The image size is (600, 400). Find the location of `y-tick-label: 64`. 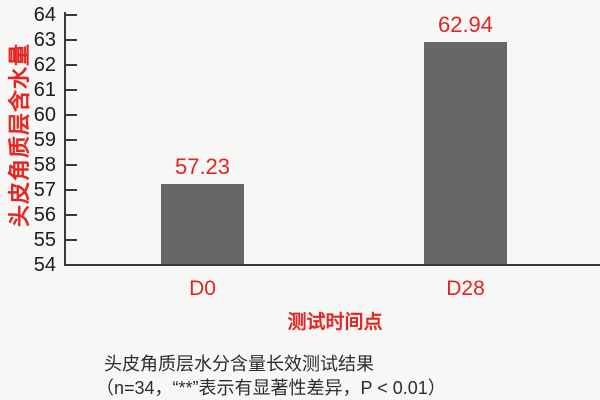

y-tick-label: 64 is located at coordinates (44, 15).